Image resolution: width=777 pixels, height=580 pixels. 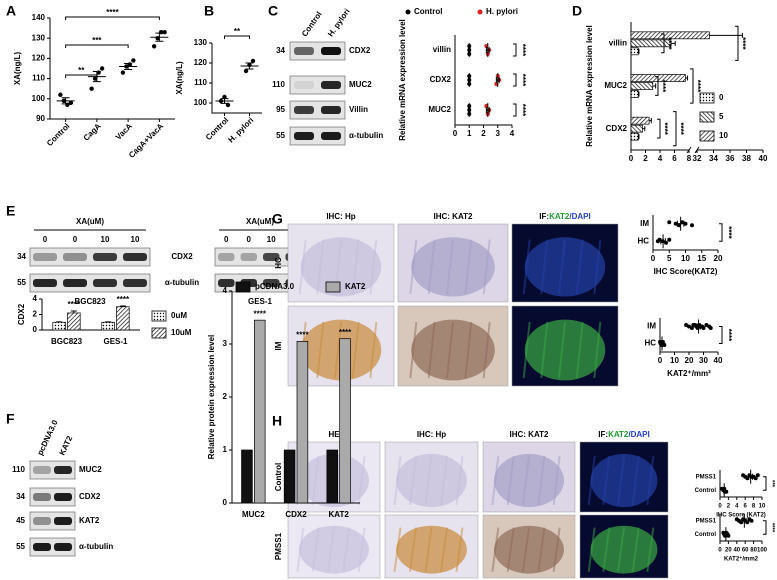 I want to click on x-tick-label: CagA, so click(x=92, y=131).